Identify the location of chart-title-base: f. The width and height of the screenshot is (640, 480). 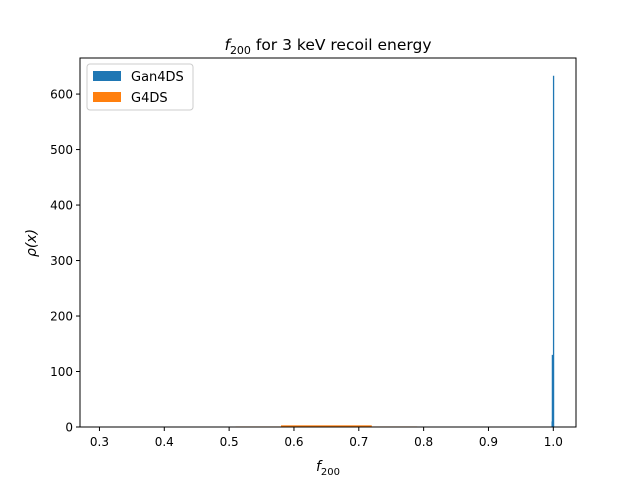
(228, 45).